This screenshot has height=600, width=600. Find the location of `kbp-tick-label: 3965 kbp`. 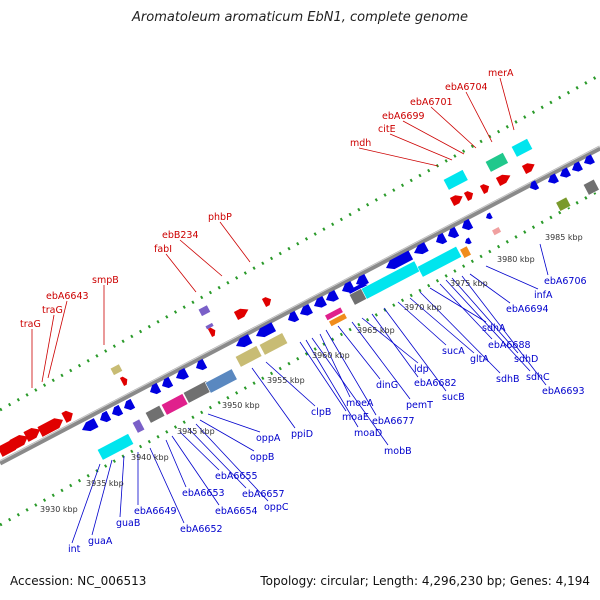

kbp-tick-label: 3965 kbp is located at coordinates (376, 330).